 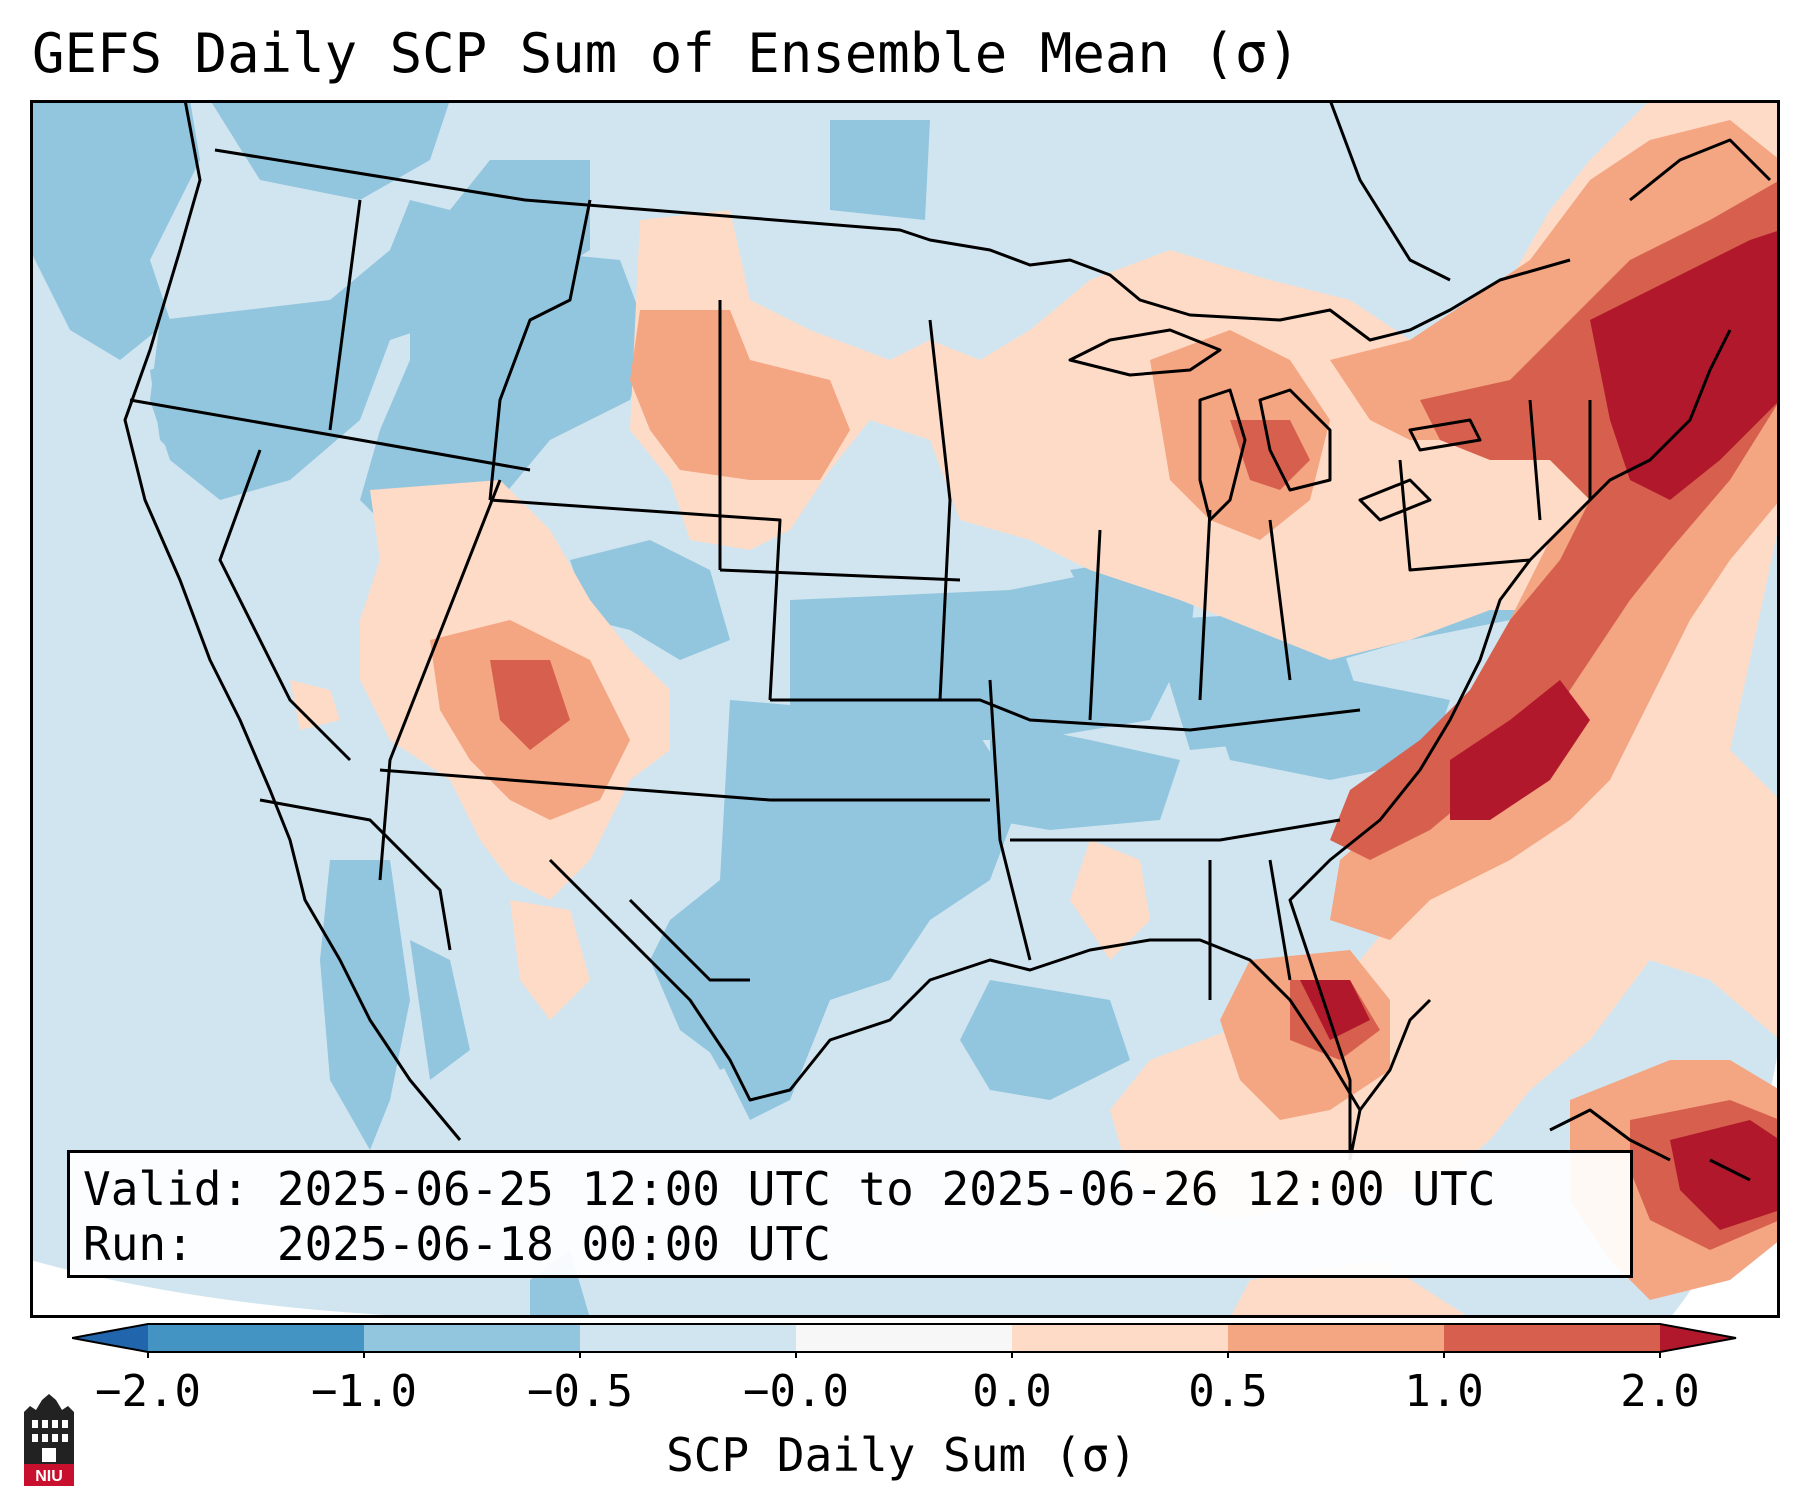 What do you see at coordinates (796, 1391) in the screenshot?
I see `tick-label: −0.0` at bounding box center [796, 1391].